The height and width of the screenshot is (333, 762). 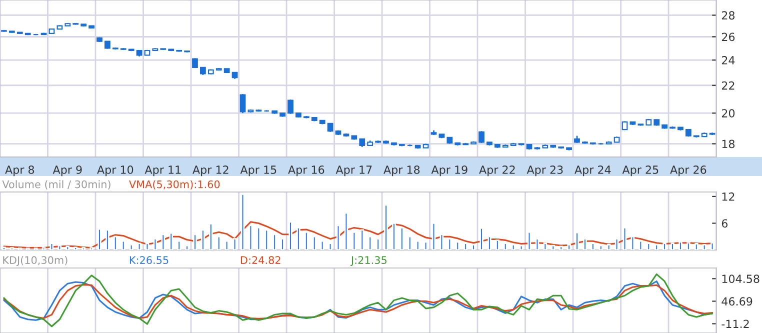 I want to click on x-tick-label: Apr 8, so click(x=19, y=171).